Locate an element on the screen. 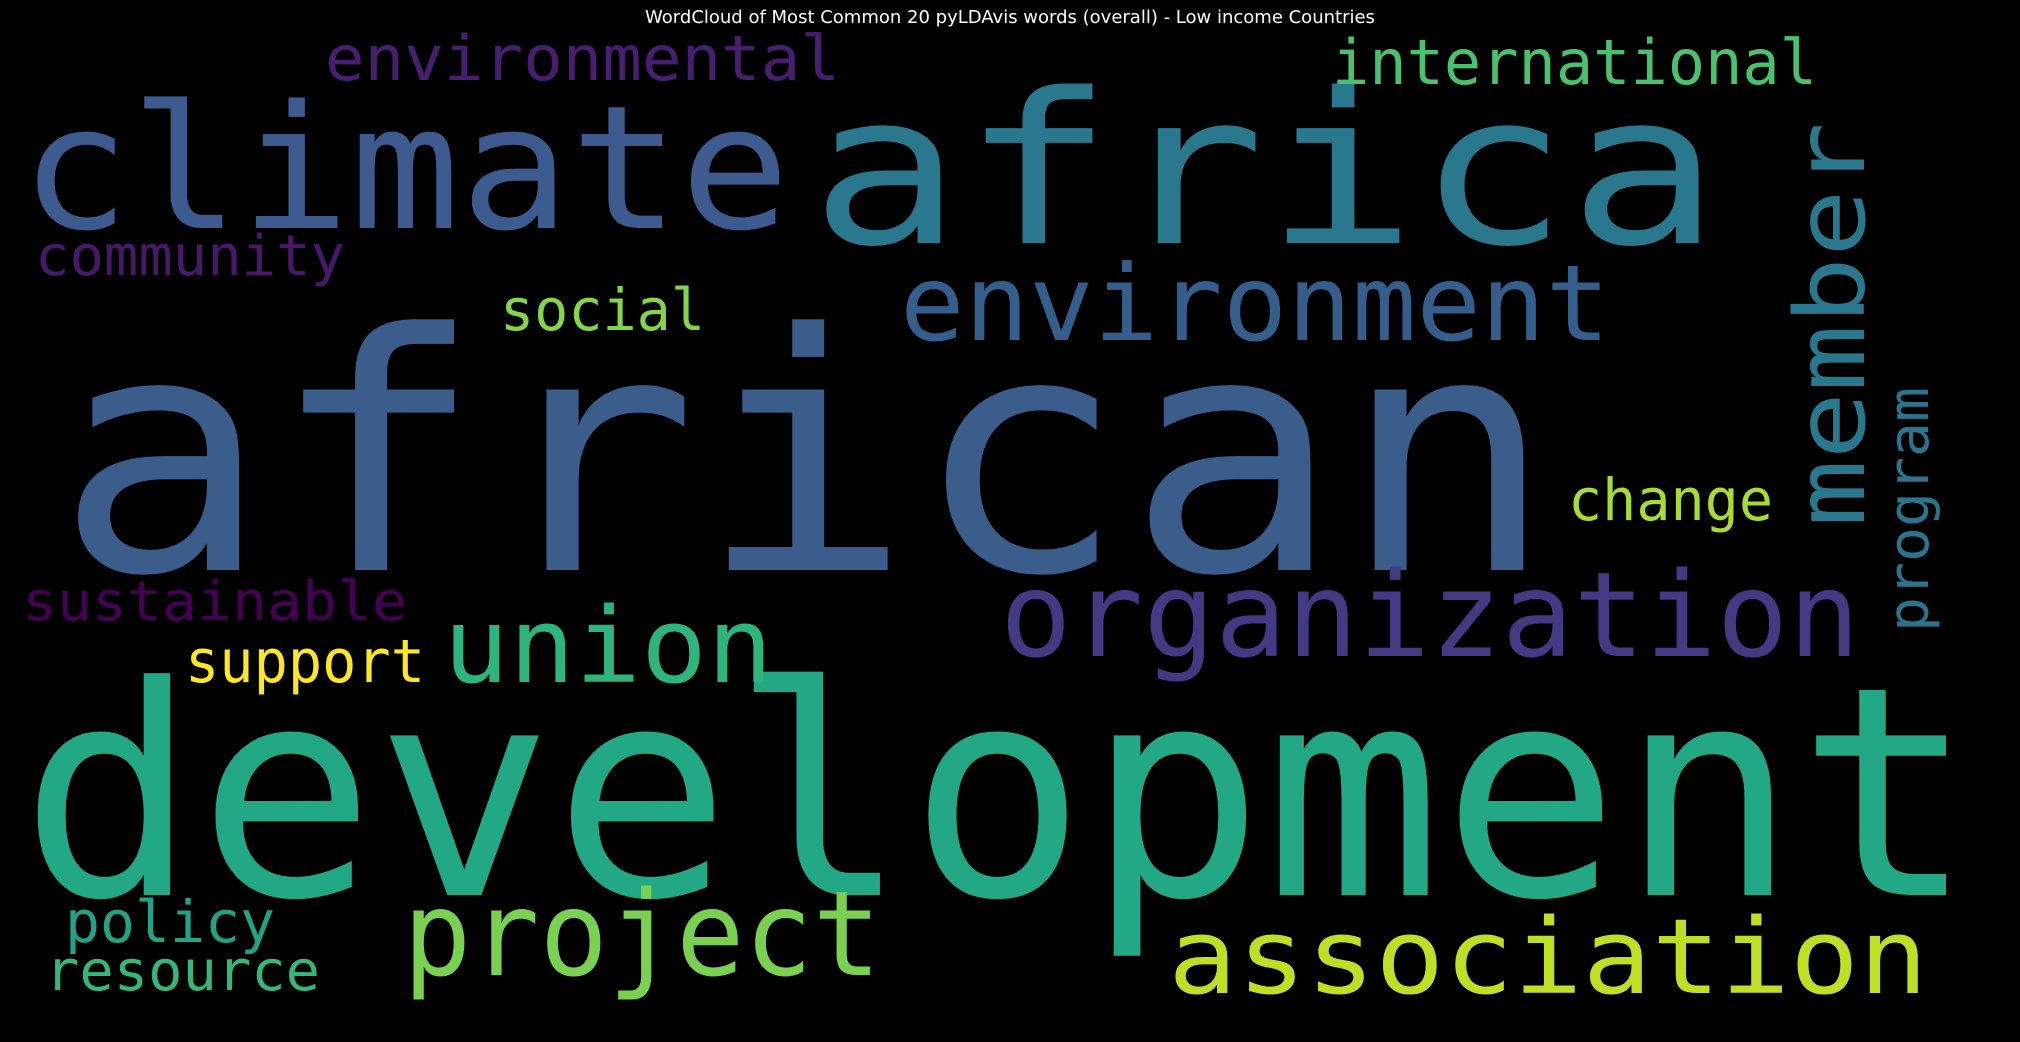 Image resolution: width=2020 pixels, height=1042 pixels. word-program: program is located at coordinates (1909, 509).